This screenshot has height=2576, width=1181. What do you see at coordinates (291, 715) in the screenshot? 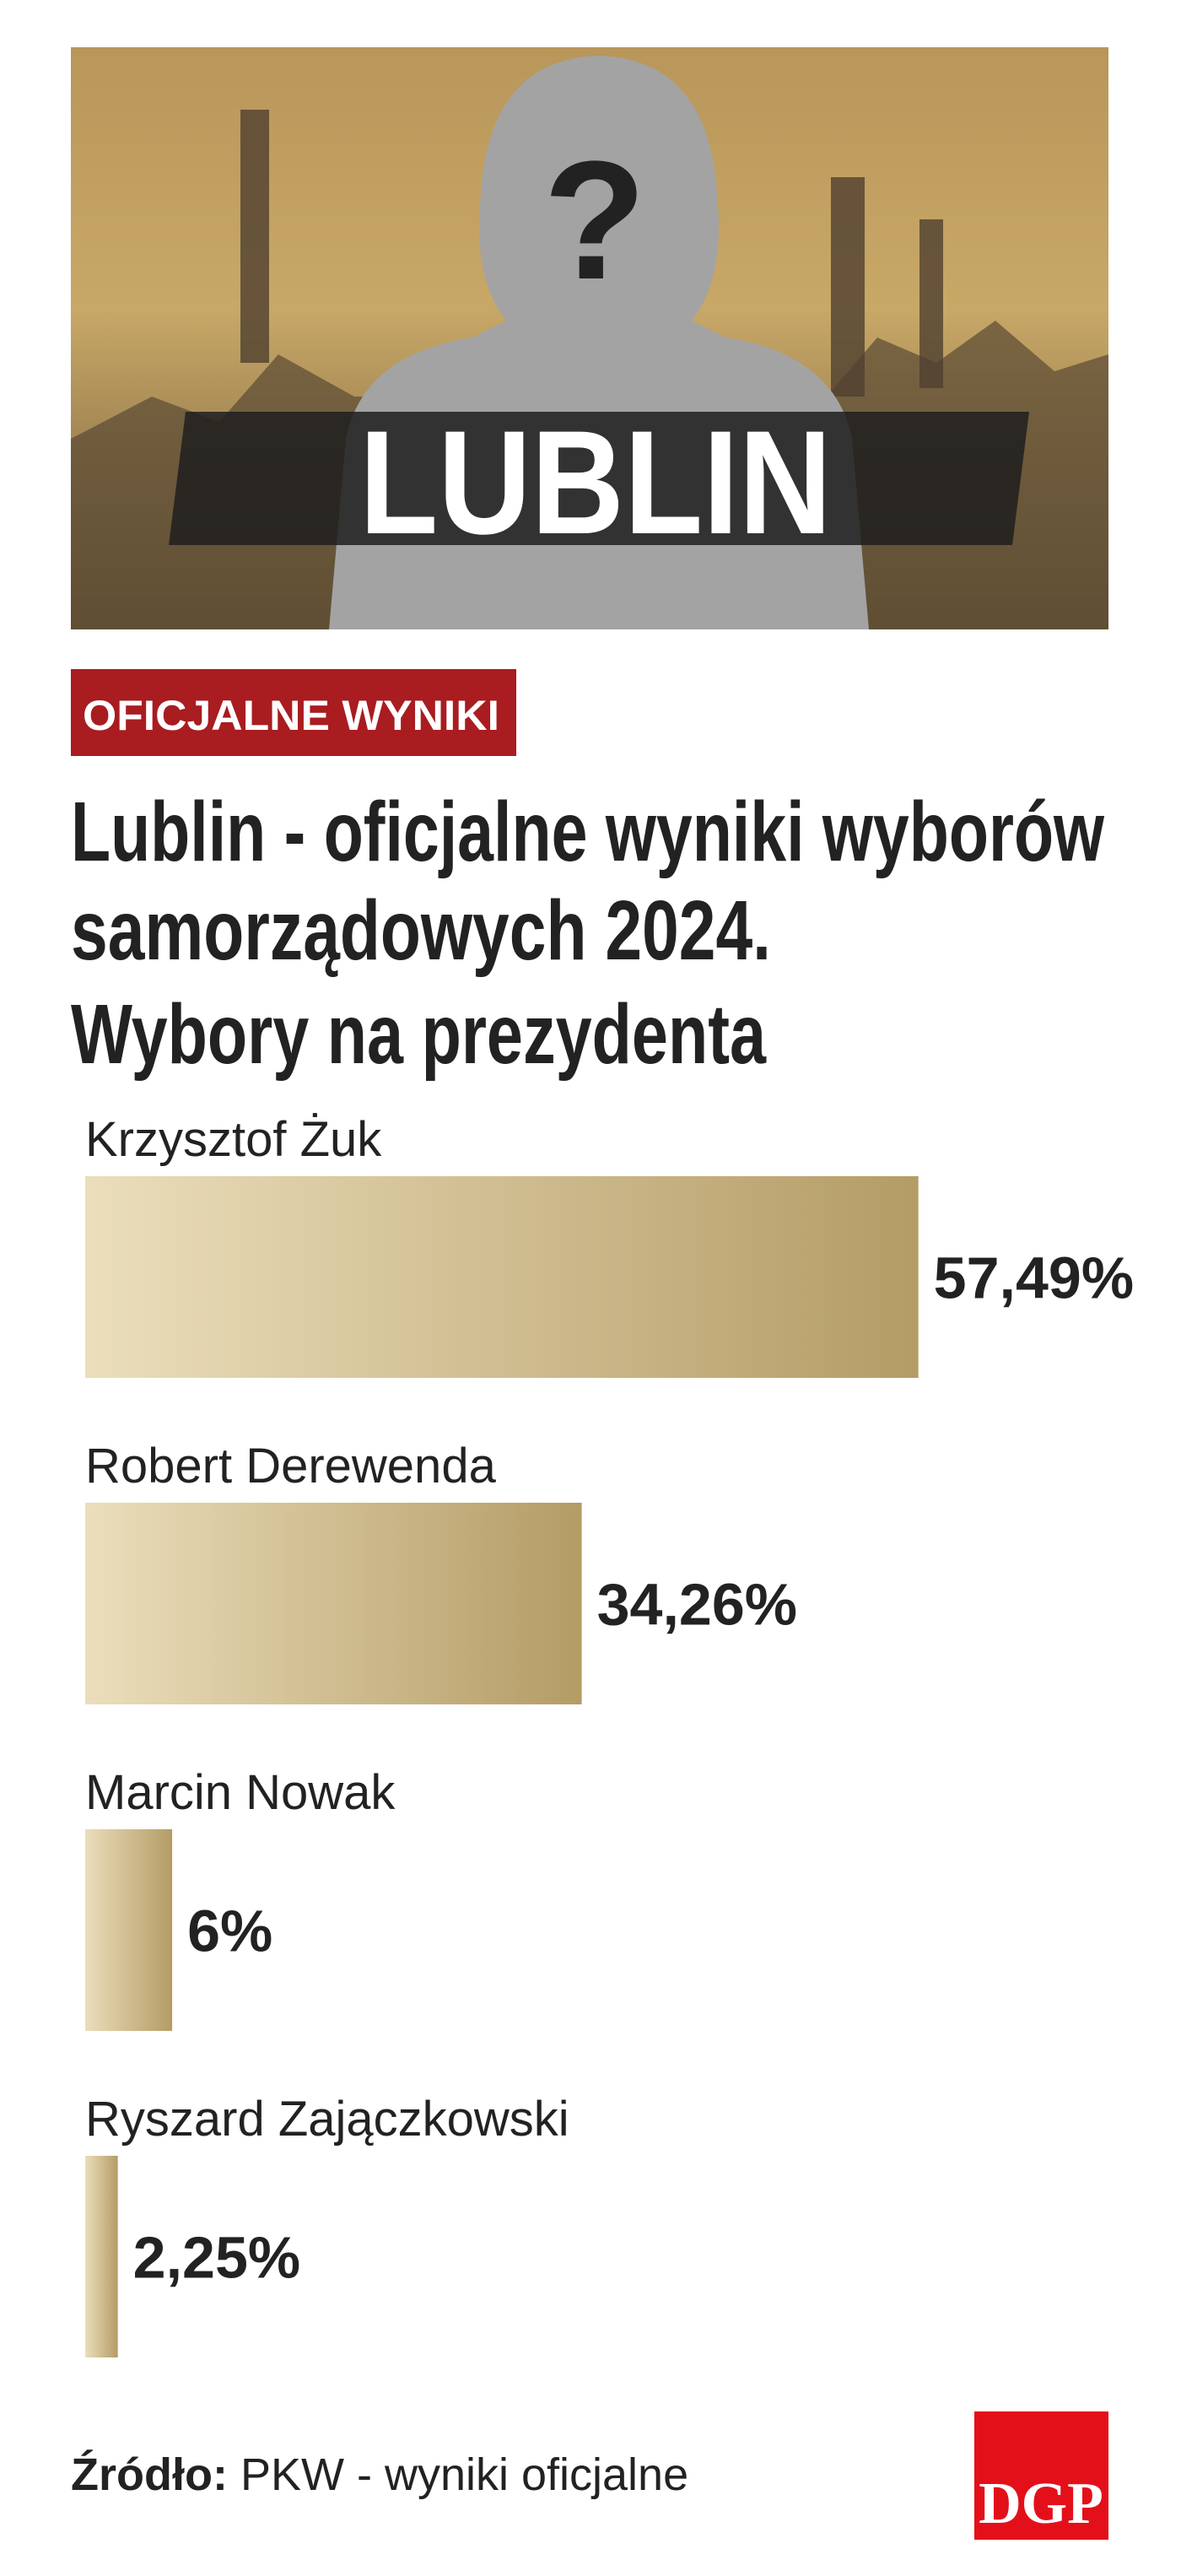
I see `badge: OFICJALNE WYNIKI` at bounding box center [291, 715].